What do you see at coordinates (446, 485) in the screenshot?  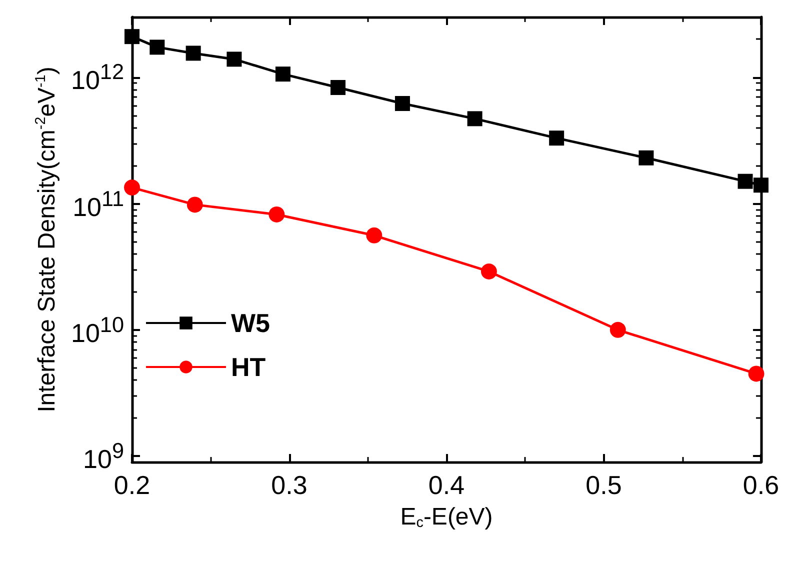 I see `x-tick-label: 0.4` at bounding box center [446, 485].